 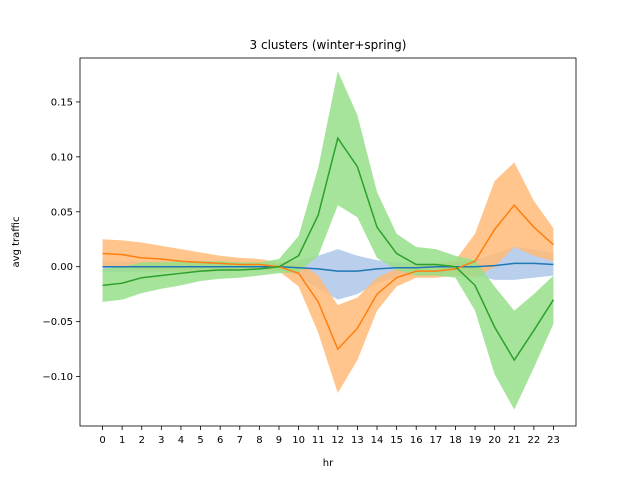 I want to click on x-tick-label: 9, so click(x=279, y=440).